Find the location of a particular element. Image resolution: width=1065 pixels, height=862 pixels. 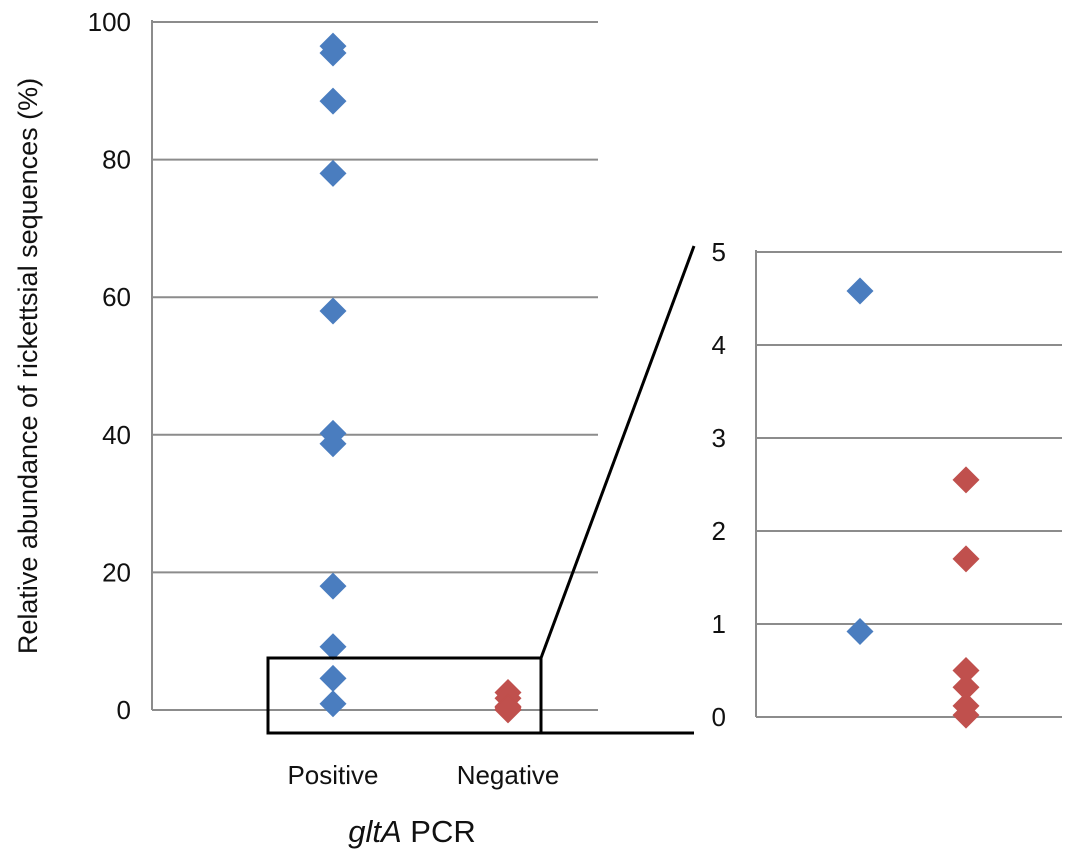

category-label-negative: Negative is located at coordinates (508, 775).